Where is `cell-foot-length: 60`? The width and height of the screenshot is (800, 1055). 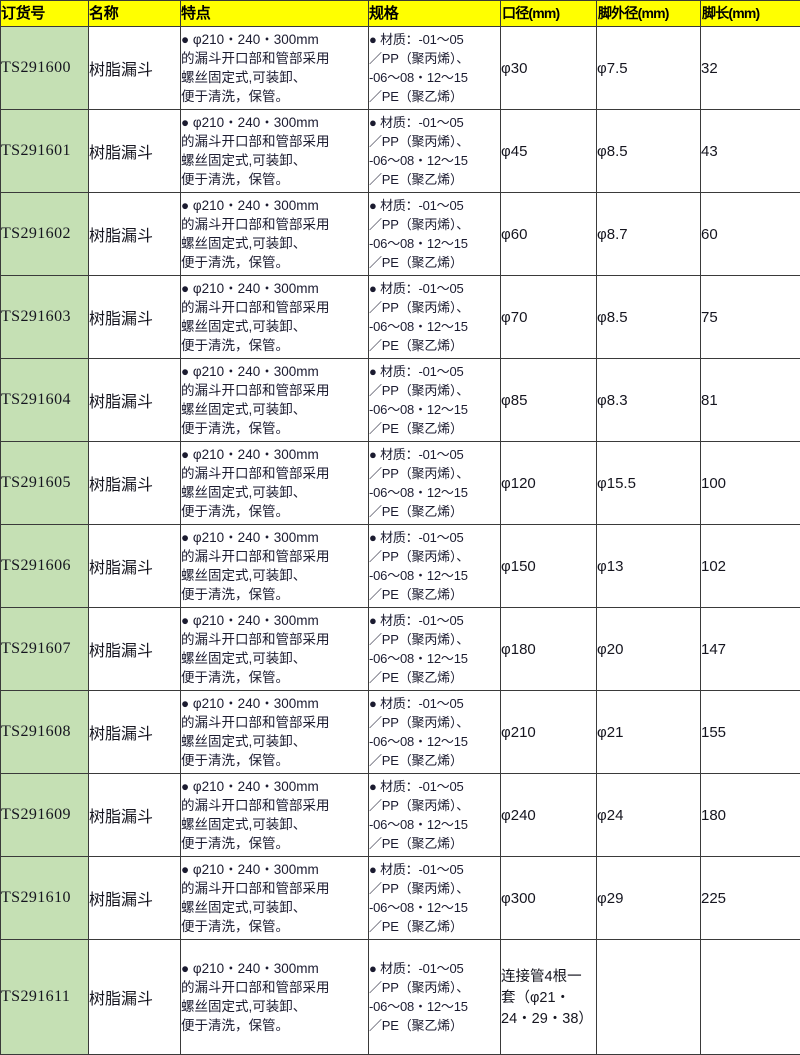 cell-foot-length: 60 is located at coordinates (750, 234).